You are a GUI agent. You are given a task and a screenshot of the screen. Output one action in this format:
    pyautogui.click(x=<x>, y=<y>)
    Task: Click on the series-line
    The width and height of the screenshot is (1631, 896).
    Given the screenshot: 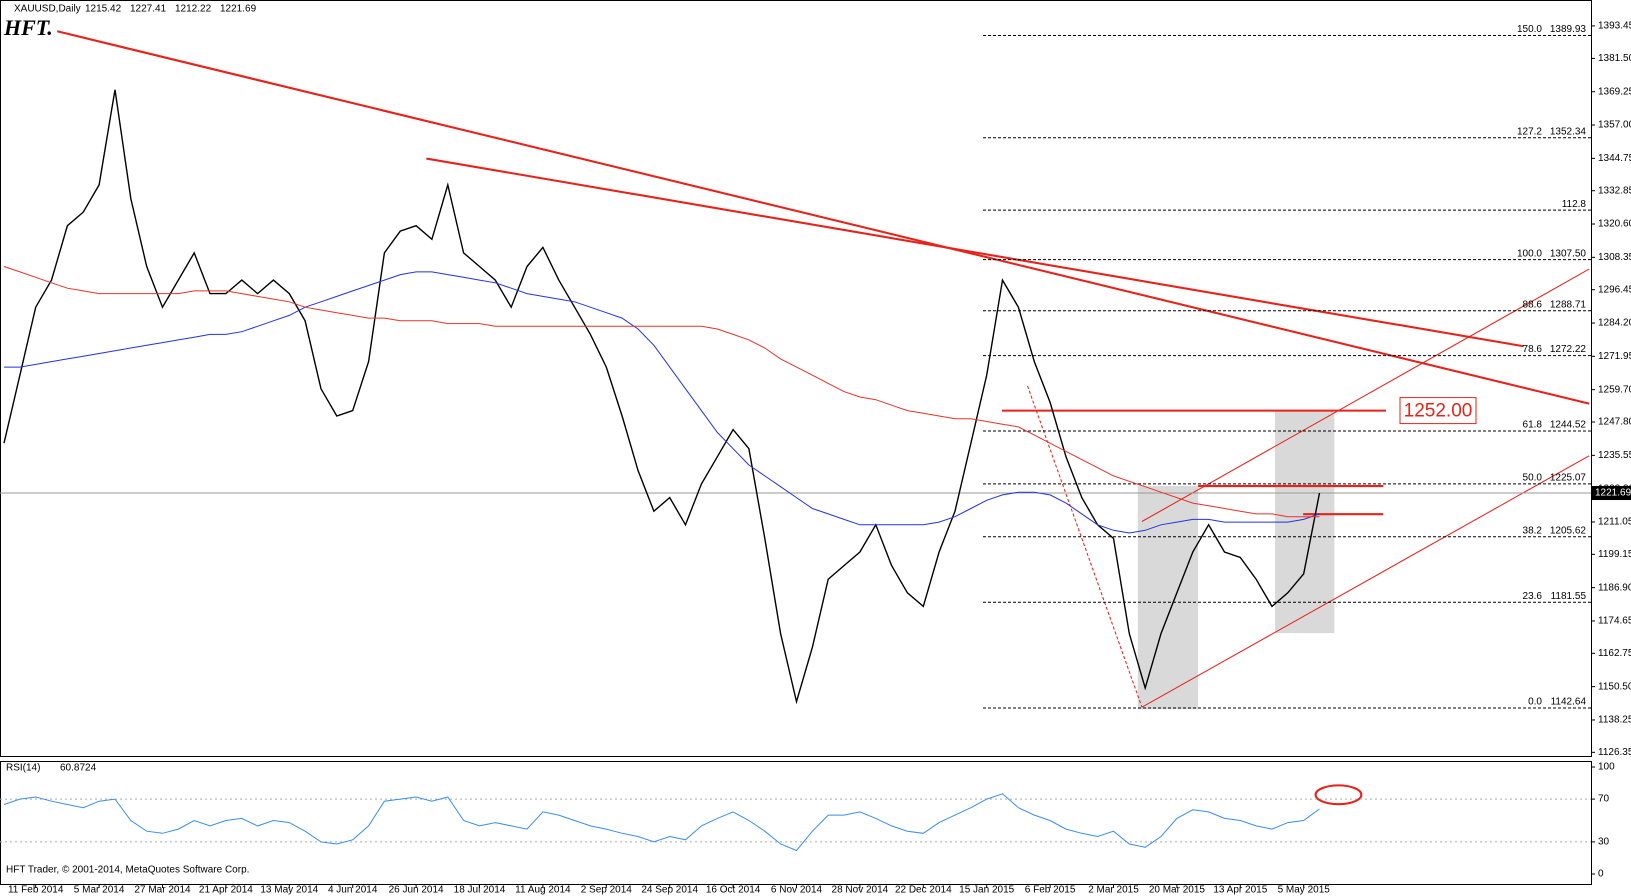 What is the action you would take?
    pyautogui.click(x=661, y=822)
    